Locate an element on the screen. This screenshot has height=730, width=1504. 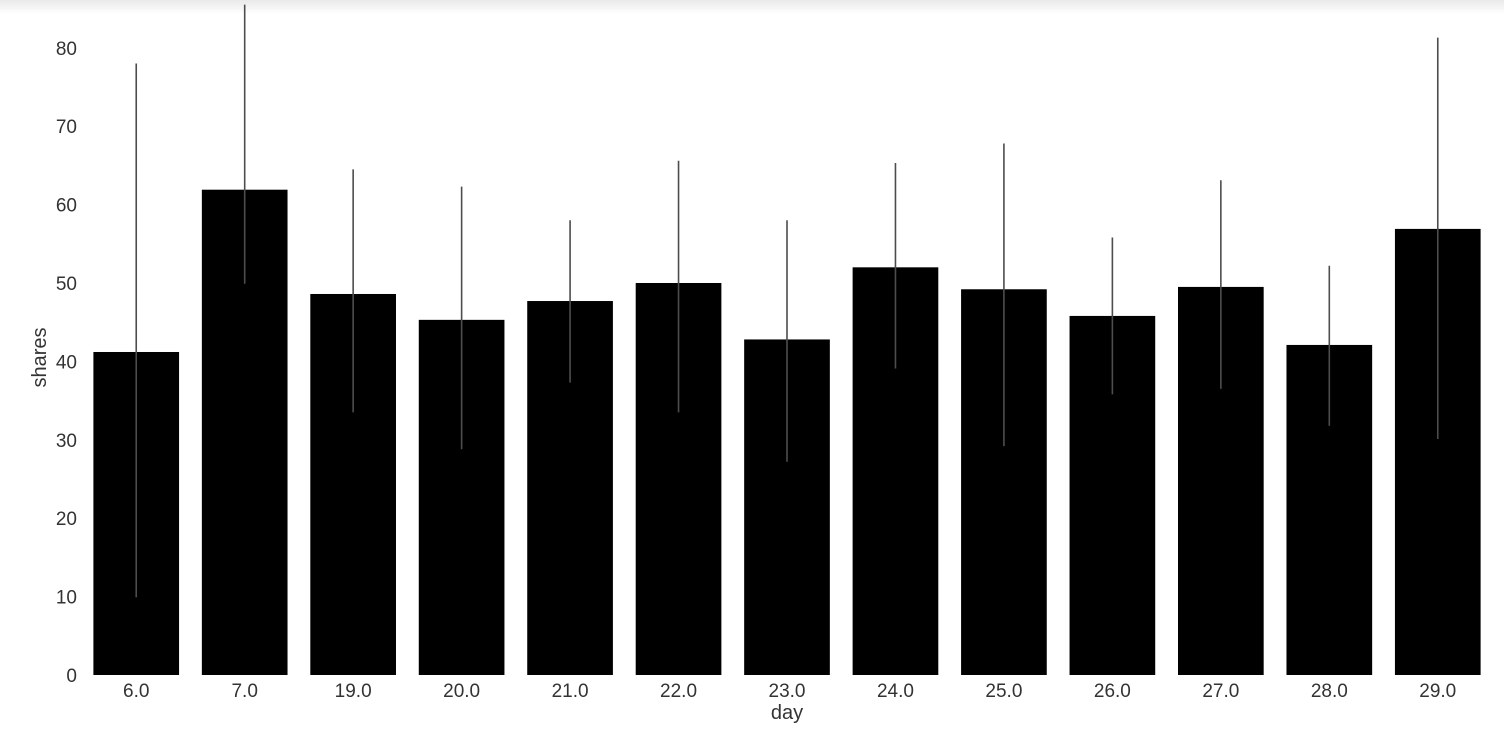
x-tick-label: 21.0 is located at coordinates (570, 691).